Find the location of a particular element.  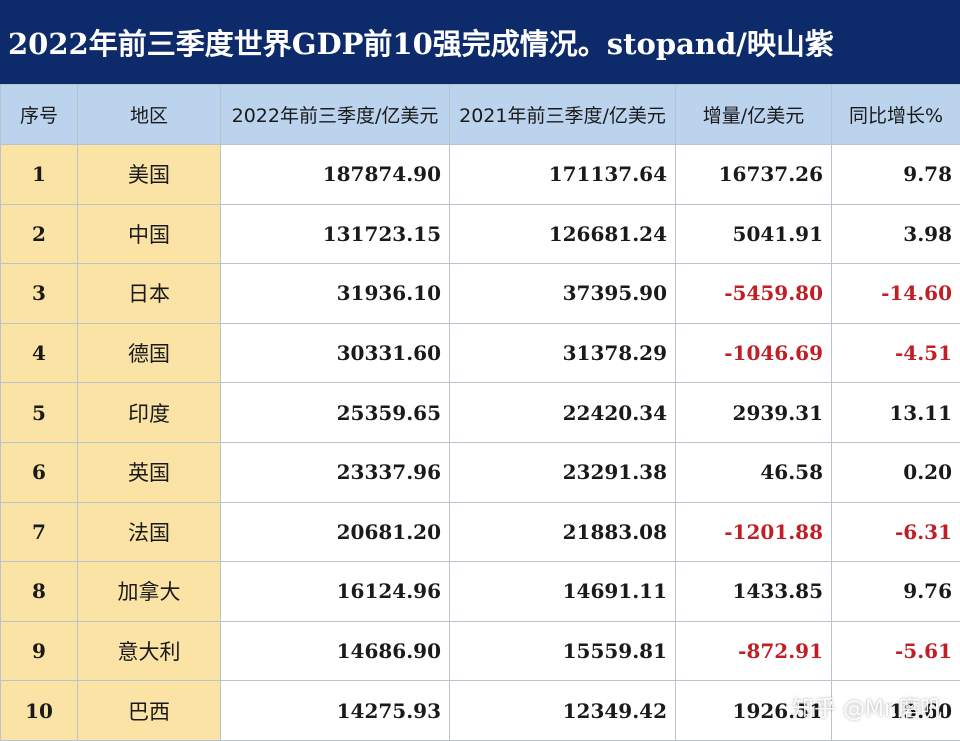

column-header: 序号 is located at coordinates (39, 114).